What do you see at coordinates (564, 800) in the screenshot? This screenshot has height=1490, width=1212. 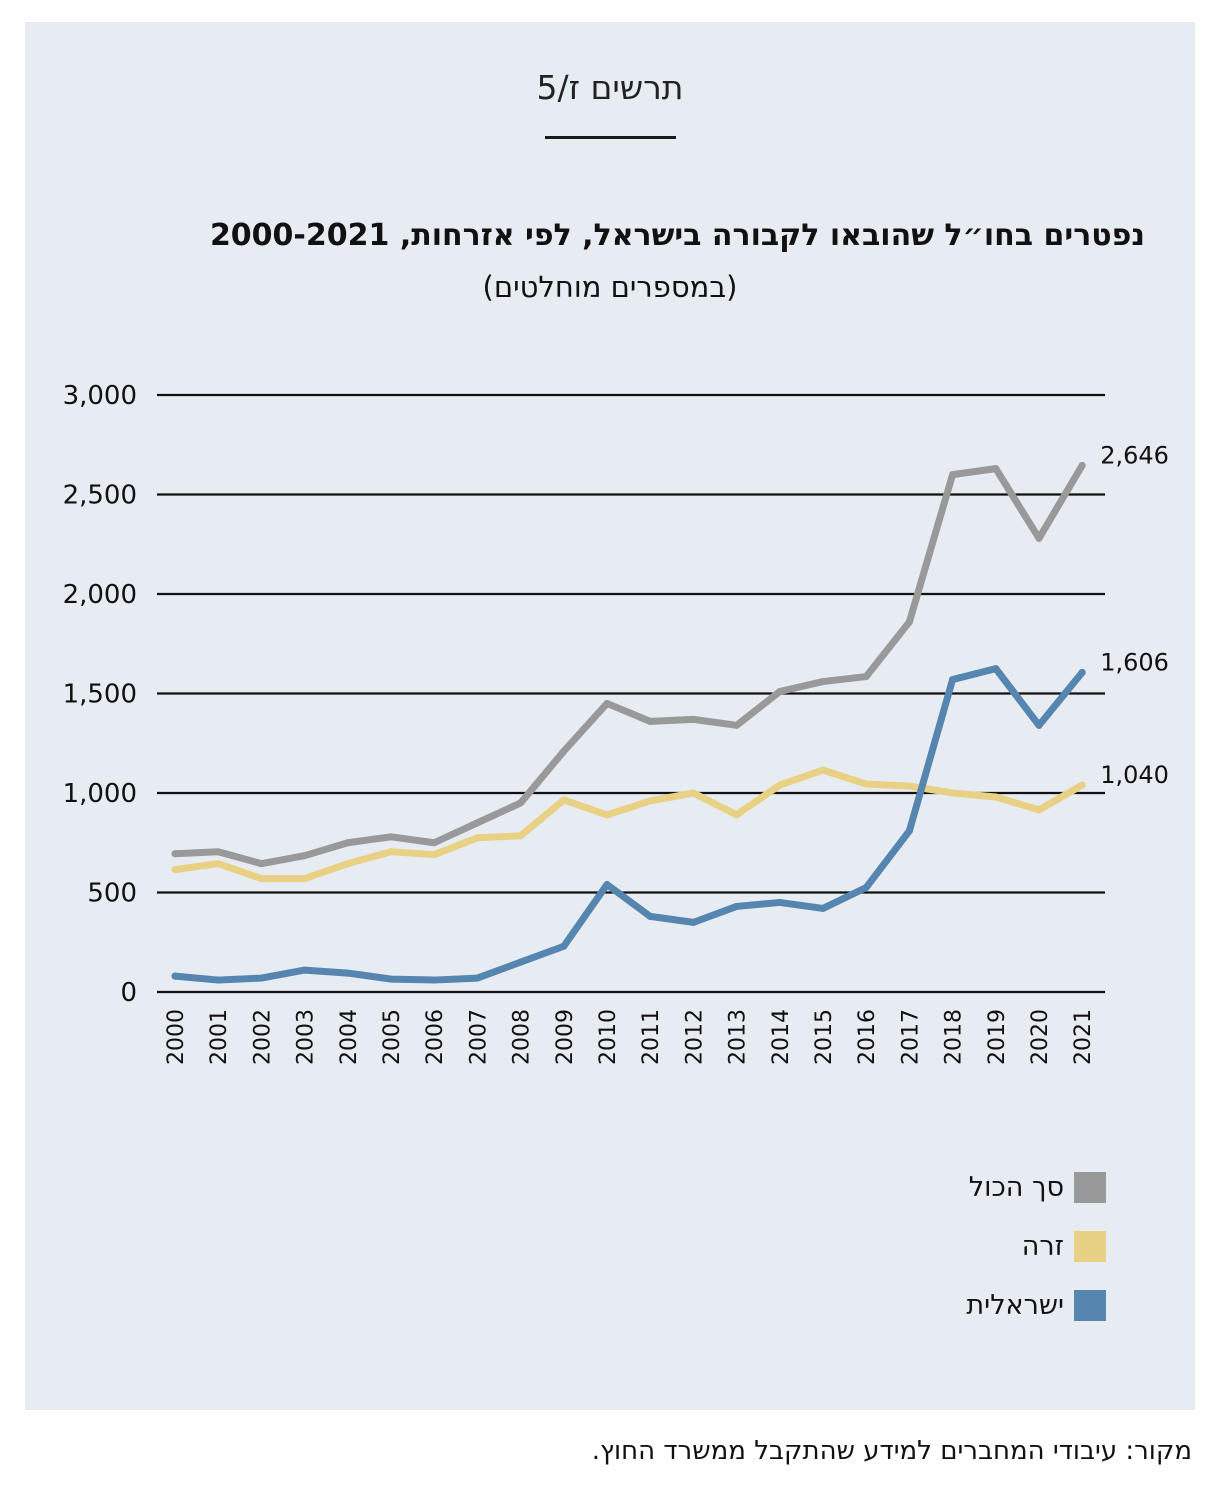 I see `data-point-foreign-2009` at bounding box center [564, 800].